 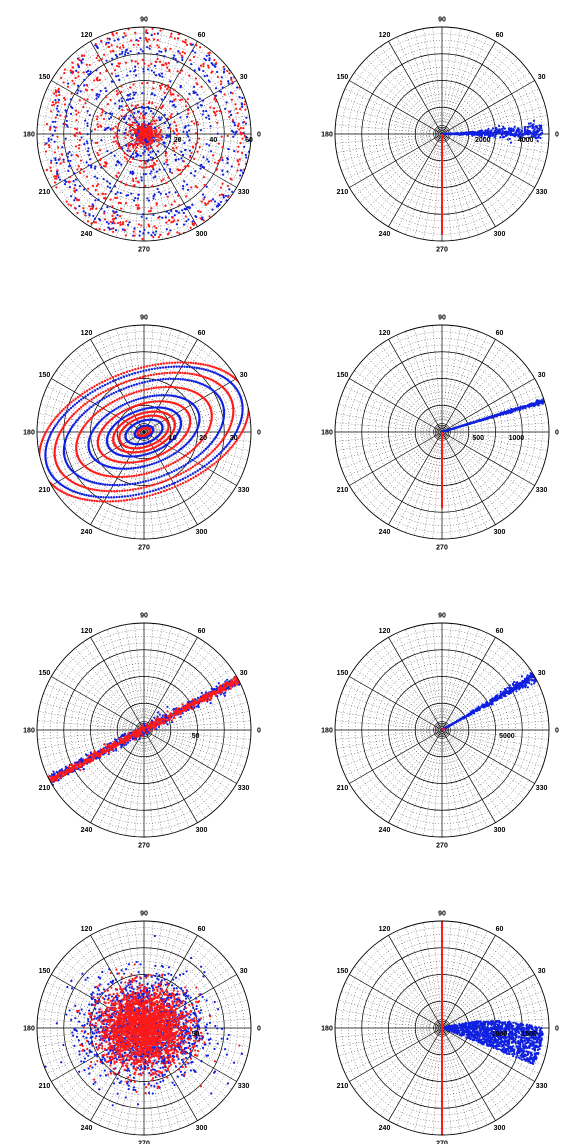 I want to click on radial-tick-label: 10, so click(x=173, y=438).